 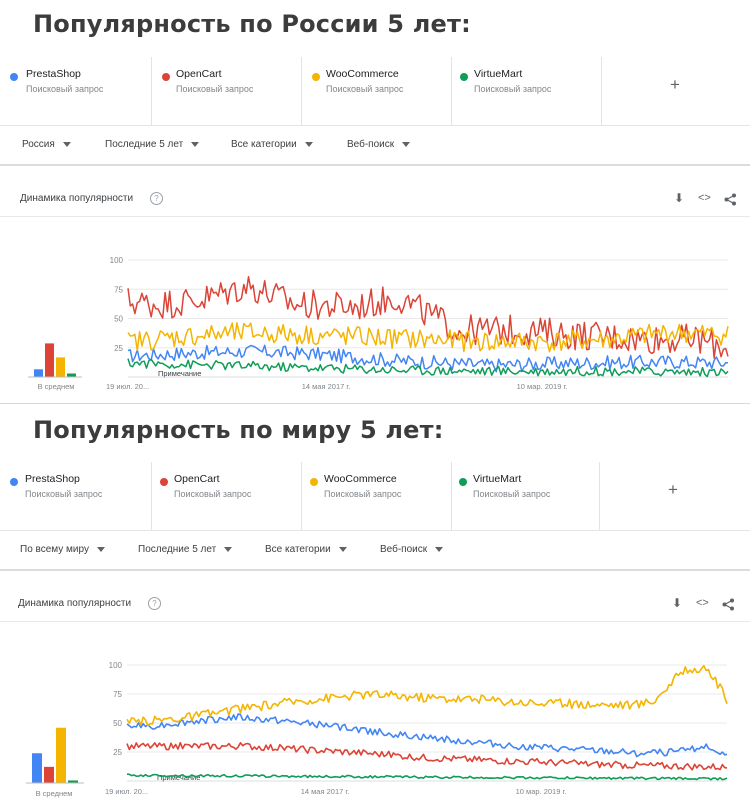 I want to click on panel-heading: Популярность по миру 5 лет:, so click(x=238, y=430).